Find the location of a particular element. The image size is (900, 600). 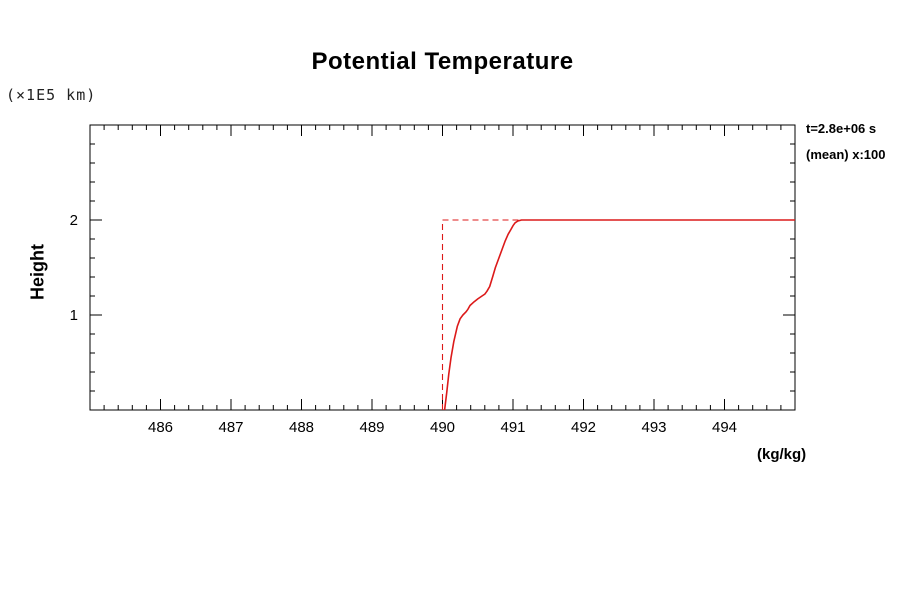

x-tick-label: 488 is located at coordinates (301, 427).